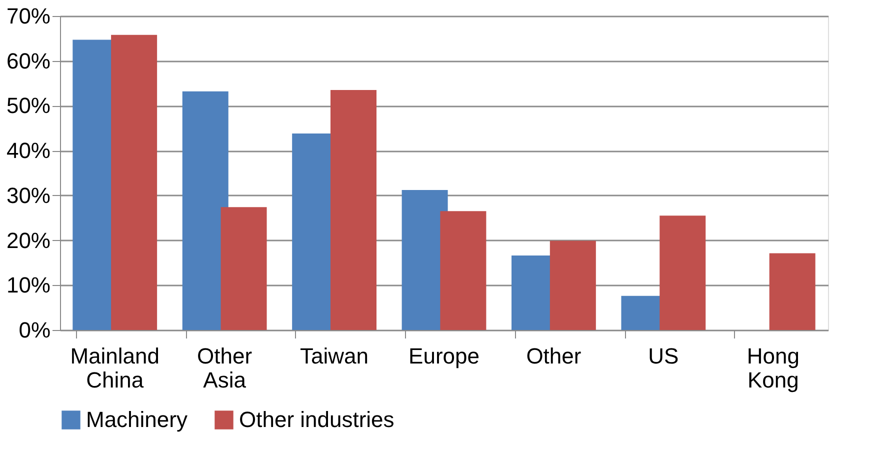 This screenshot has width=870, height=464. What do you see at coordinates (28, 195) in the screenshot?
I see `y-tick-label: 30%` at bounding box center [28, 195].